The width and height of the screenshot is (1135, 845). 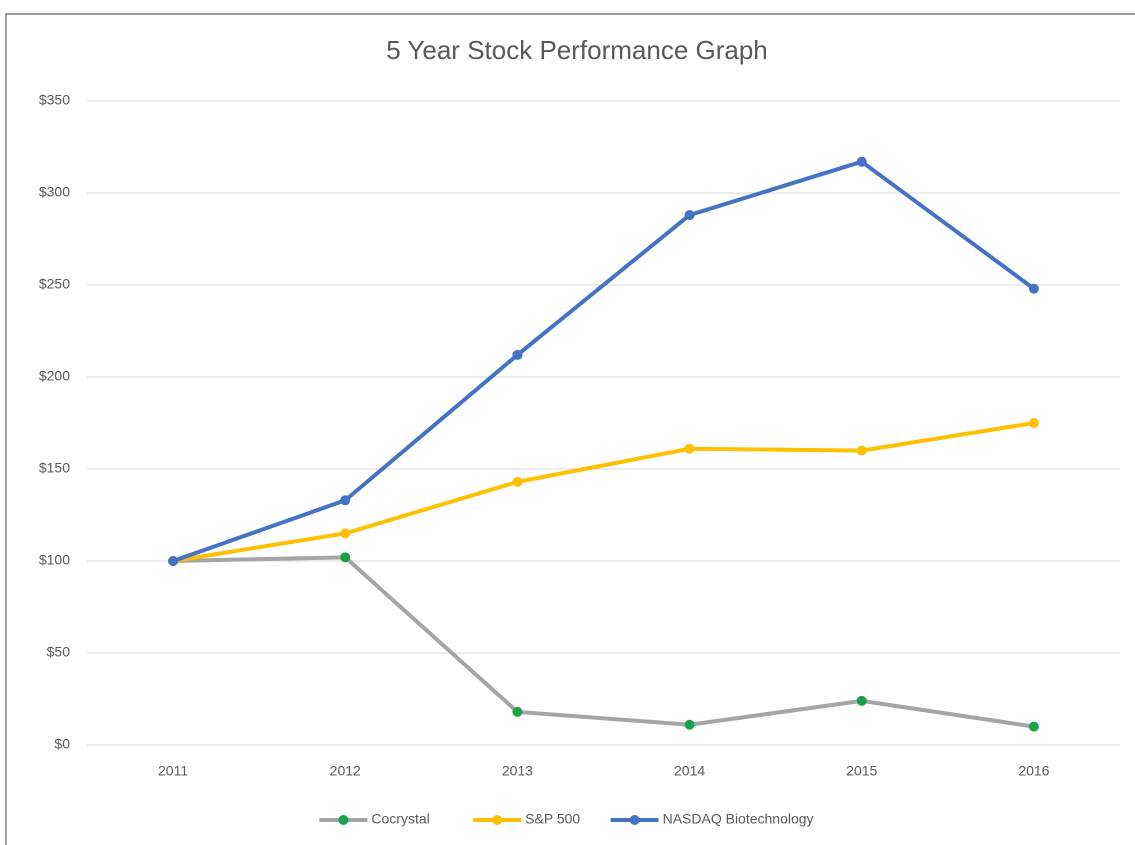 What do you see at coordinates (54, 376) in the screenshot?
I see `y-tick-label: $200` at bounding box center [54, 376].